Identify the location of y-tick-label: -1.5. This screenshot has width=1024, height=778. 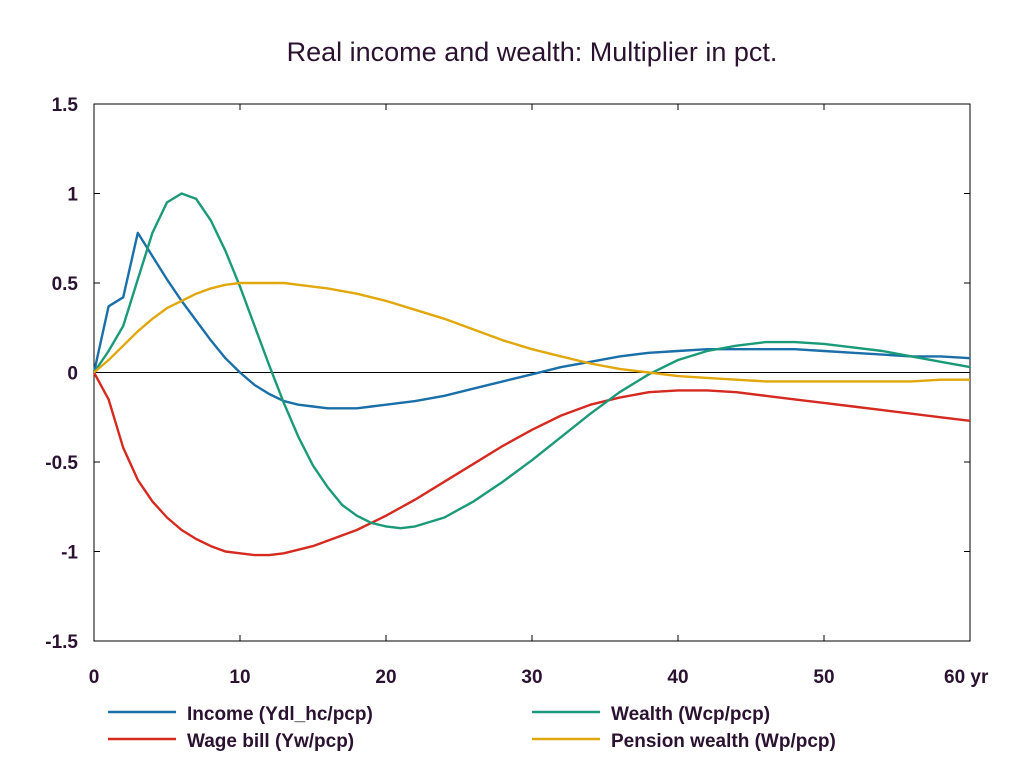
(61, 642).